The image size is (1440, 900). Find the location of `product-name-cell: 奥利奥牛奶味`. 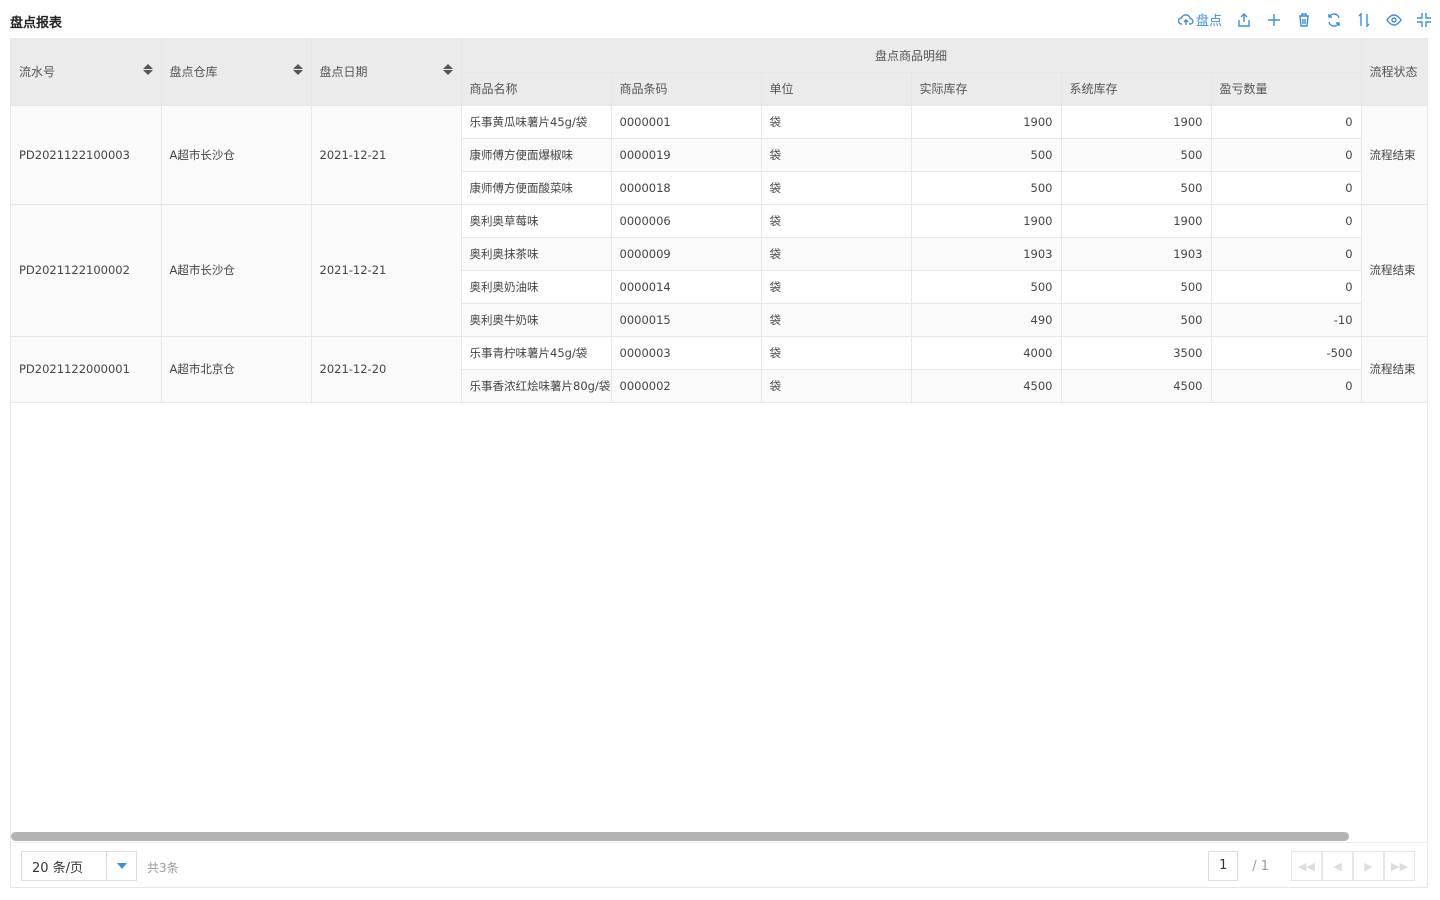

product-name-cell: 奥利奥牛奶味 is located at coordinates (536, 320).